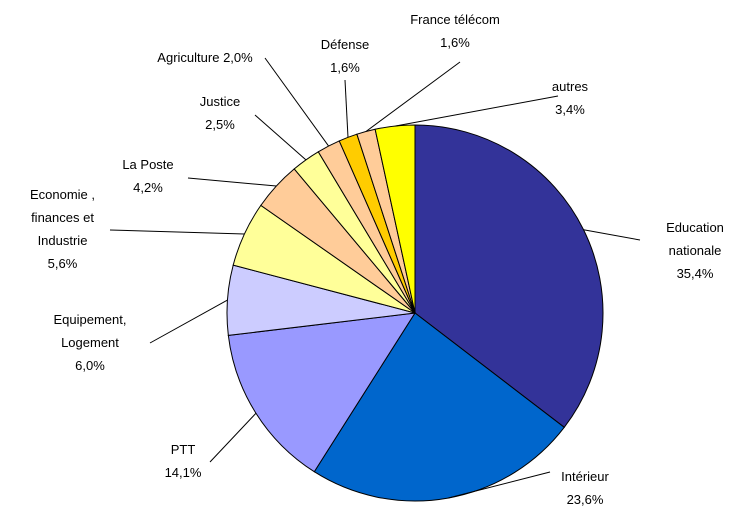  What do you see at coordinates (695, 273) in the screenshot?
I see `value-label: 35,4%` at bounding box center [695, 273].